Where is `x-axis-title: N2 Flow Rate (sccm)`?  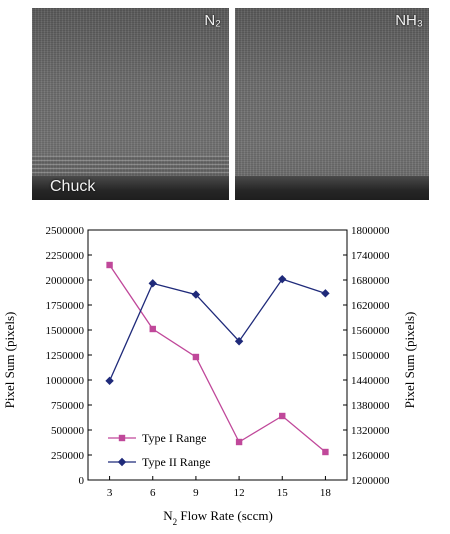
x-axis-title: N2 Flow Rate (sccm) is located at coordinates (218, 517).